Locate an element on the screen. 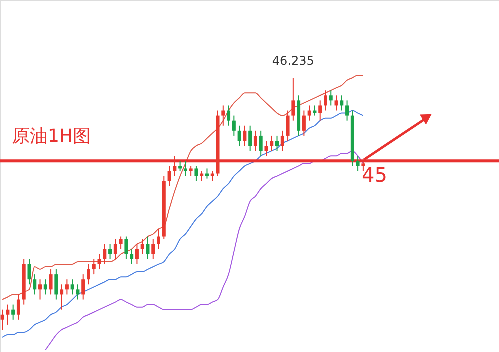 The image size is (499, 352). annotation: 45 is located at coordinates (375, 175).